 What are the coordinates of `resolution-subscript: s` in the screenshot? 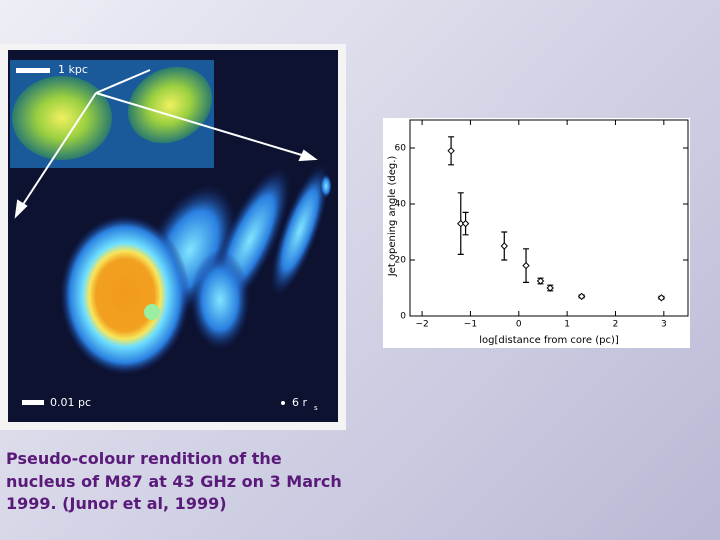 It's located at (316, 408).